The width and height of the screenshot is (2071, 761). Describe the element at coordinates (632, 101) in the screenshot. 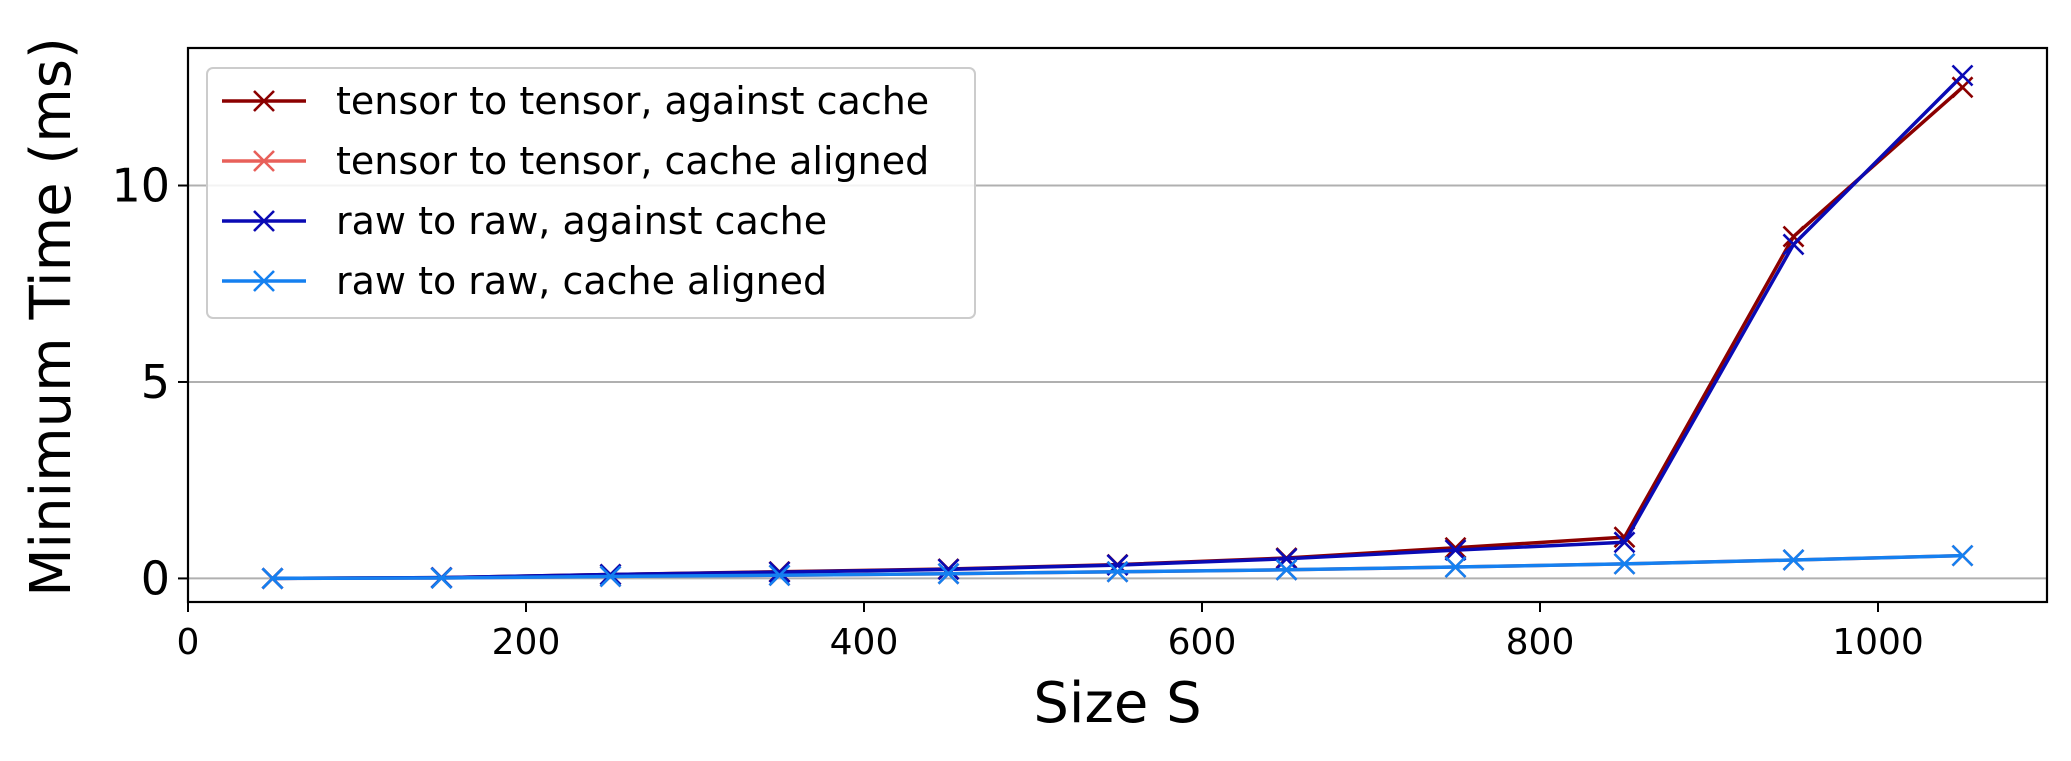

I see `legend-label: tensor to tensor, against cache` at that location.